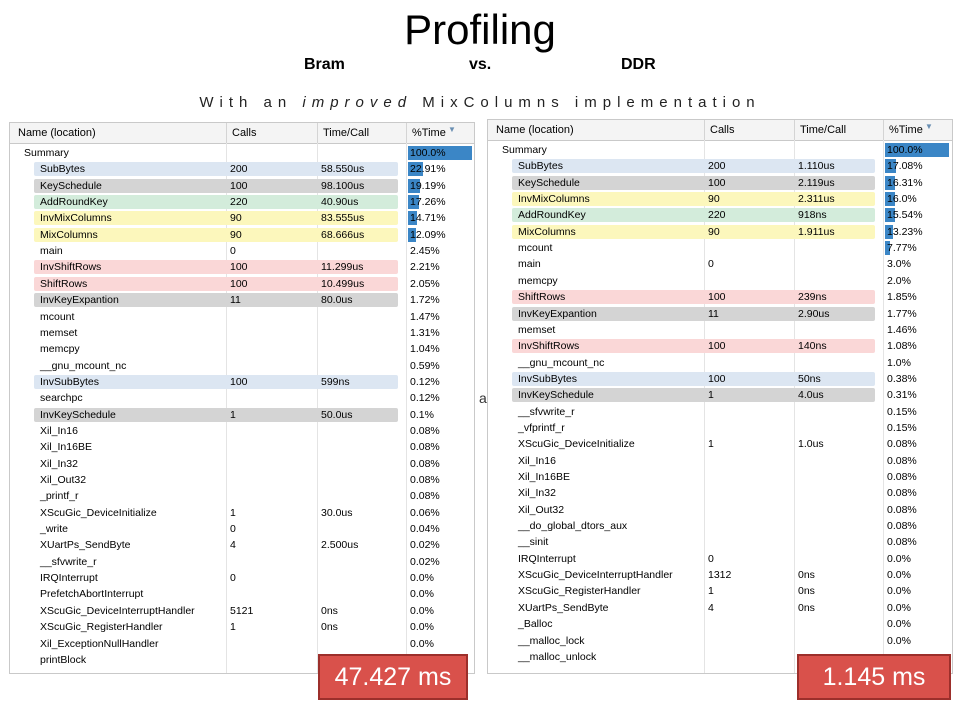 The image size is (960, 720). Describe the element at coordinates (720, 215) in the screenshot. I see `table-row: AddRoundKey 220 918ns 15.54%` at that location.